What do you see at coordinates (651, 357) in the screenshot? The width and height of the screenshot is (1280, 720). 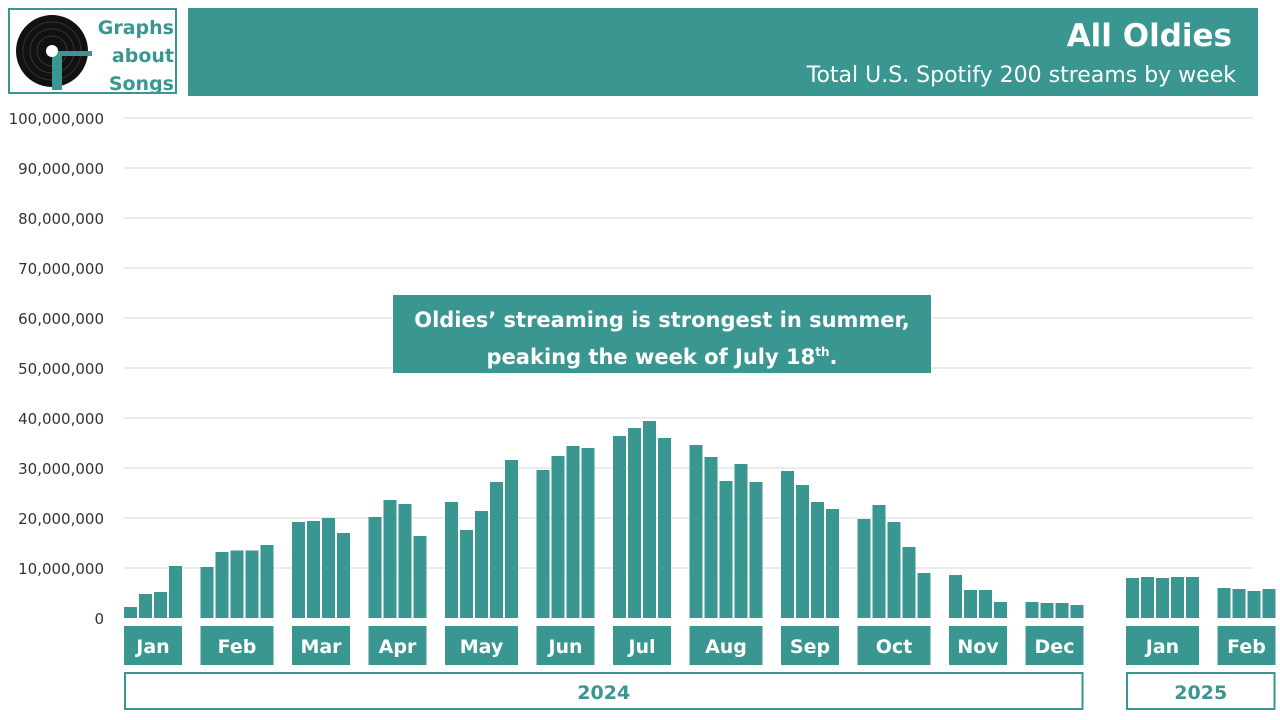 I see `annotation-text: peaking the week of July 18` at bounding box center [651, 357].